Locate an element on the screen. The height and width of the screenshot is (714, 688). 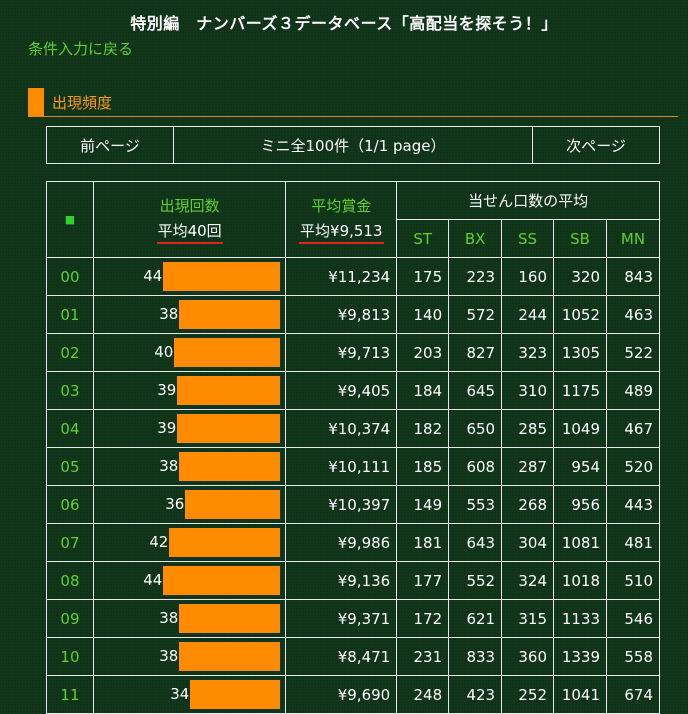
count-cell: 39 is located at coordinates (189, 390).